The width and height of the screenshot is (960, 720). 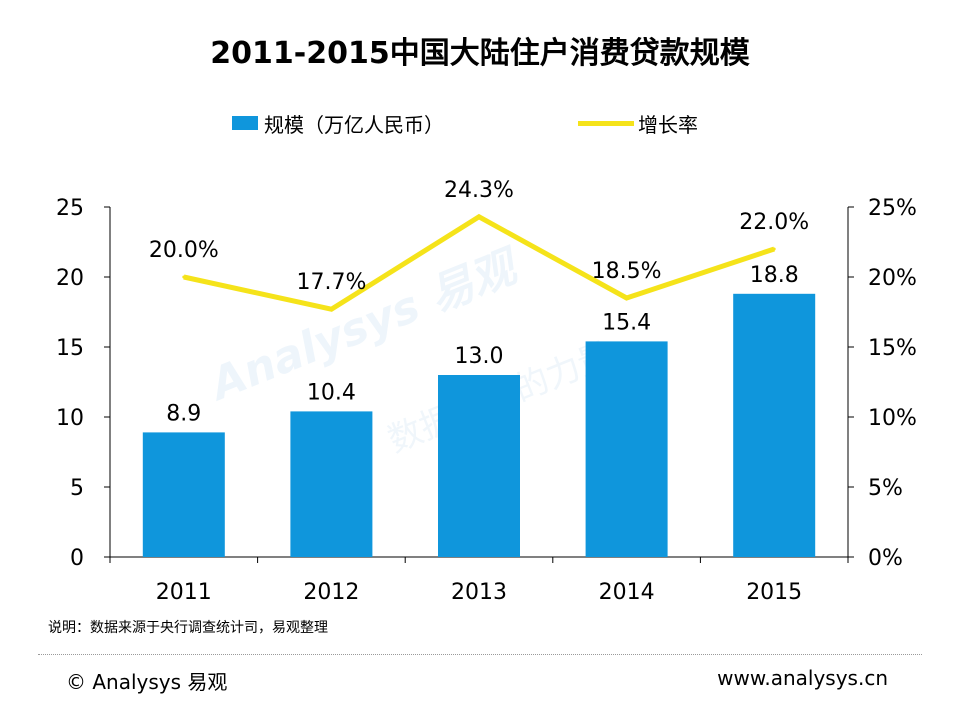 What do you see at coordinates (774, 275) in the screenshot?
I see `bar-value-label: 18.8` at bounding box center [774, 275].